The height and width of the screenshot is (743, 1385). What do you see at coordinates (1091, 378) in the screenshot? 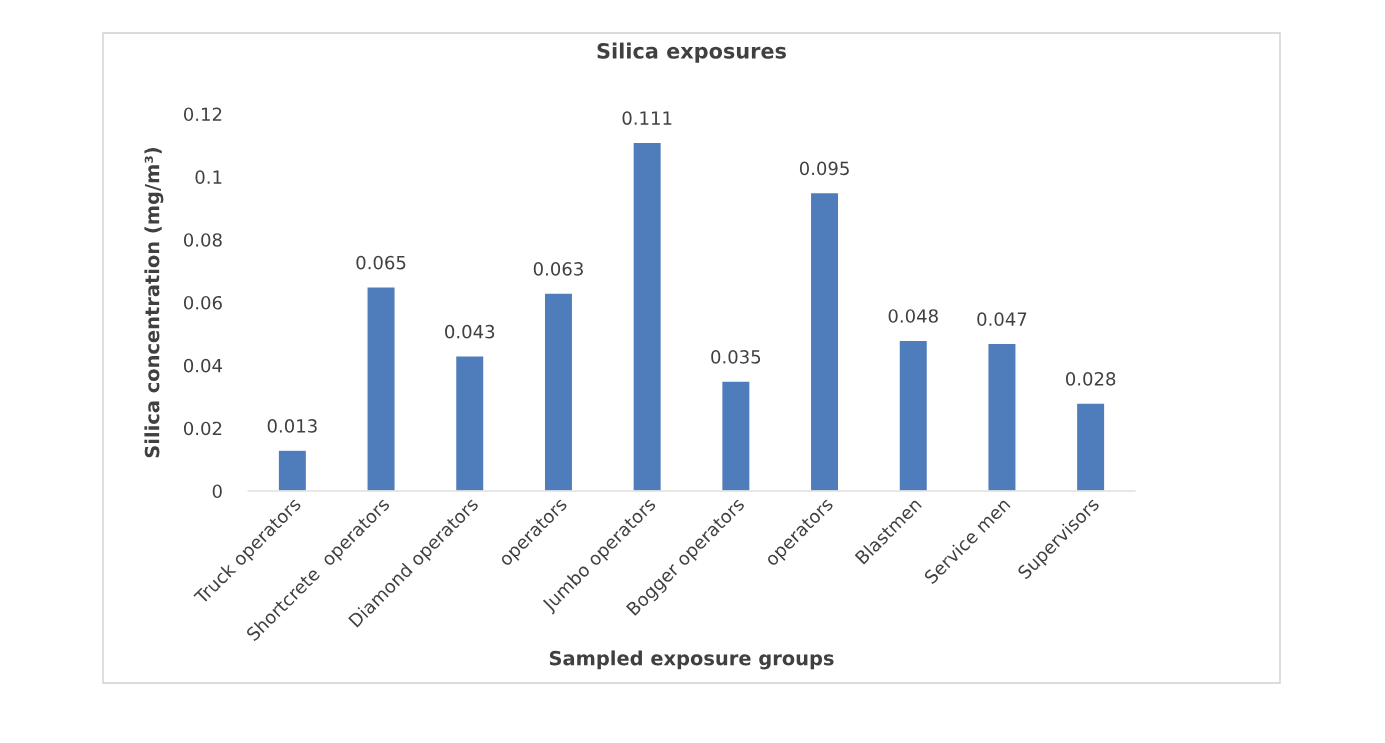
I see `data-label: 0.028` at bounding box center [1091, 378].